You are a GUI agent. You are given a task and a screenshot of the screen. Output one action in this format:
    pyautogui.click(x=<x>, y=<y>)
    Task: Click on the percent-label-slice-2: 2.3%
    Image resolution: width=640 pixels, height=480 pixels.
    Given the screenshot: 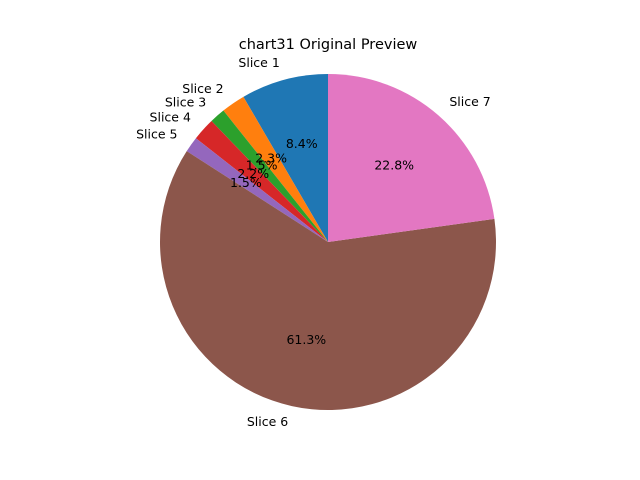 What is the action you would take?
    pyautogui.click(x=271, y=157)
    